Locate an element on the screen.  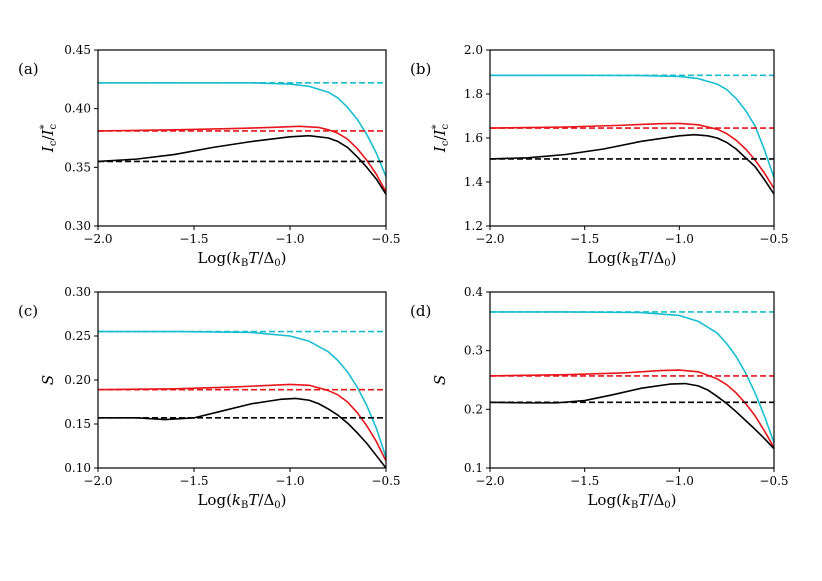
panel-label: (a) is located at coordinates (28, 69).